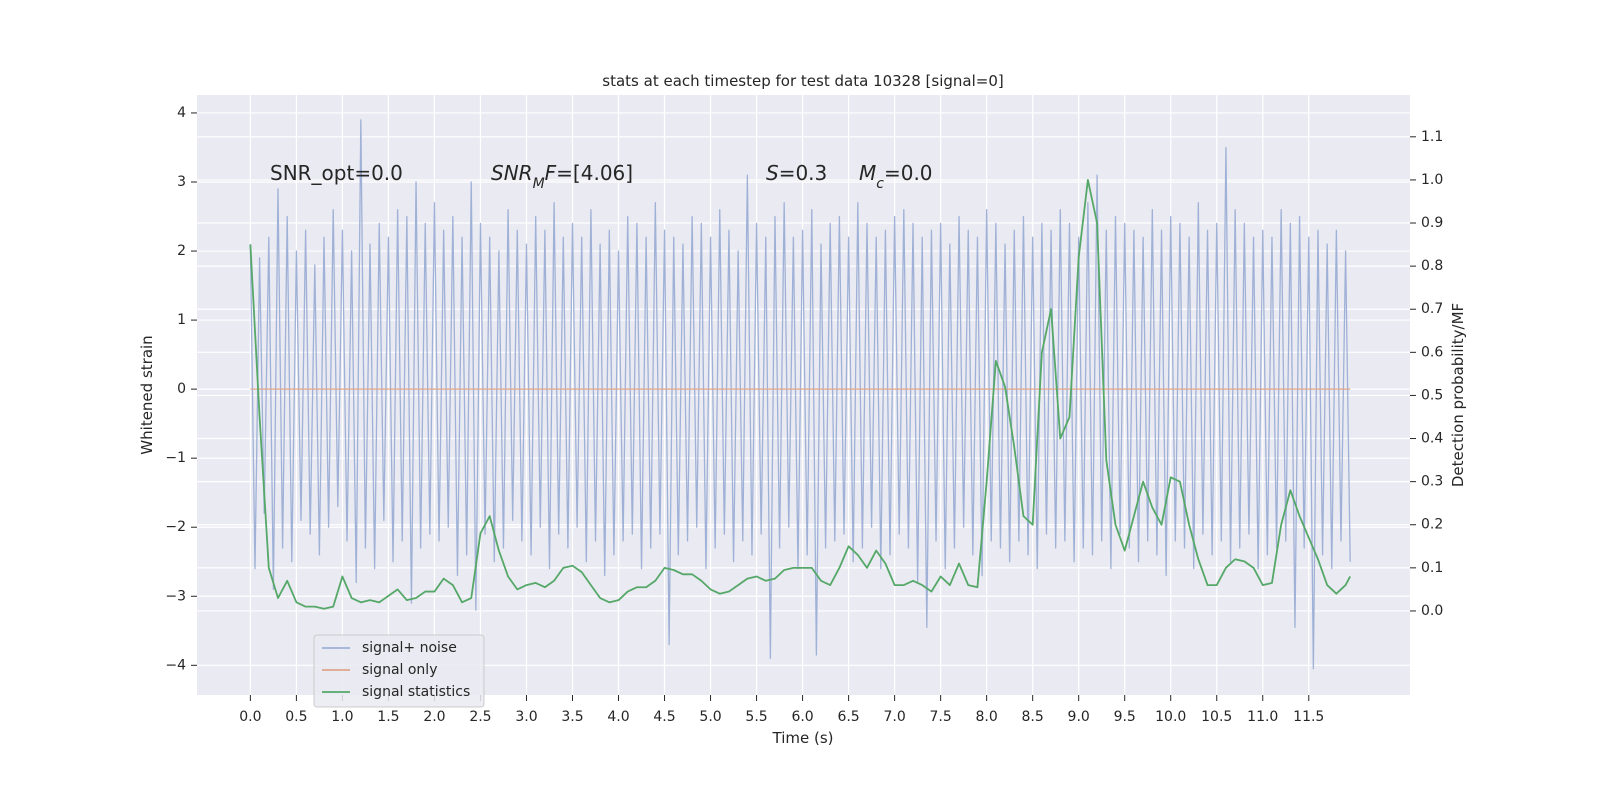 Image resolution: width=1600 pixels, height=800 pixels. I want to click on y2-tick-label: 0.6, so click(1432, 352).